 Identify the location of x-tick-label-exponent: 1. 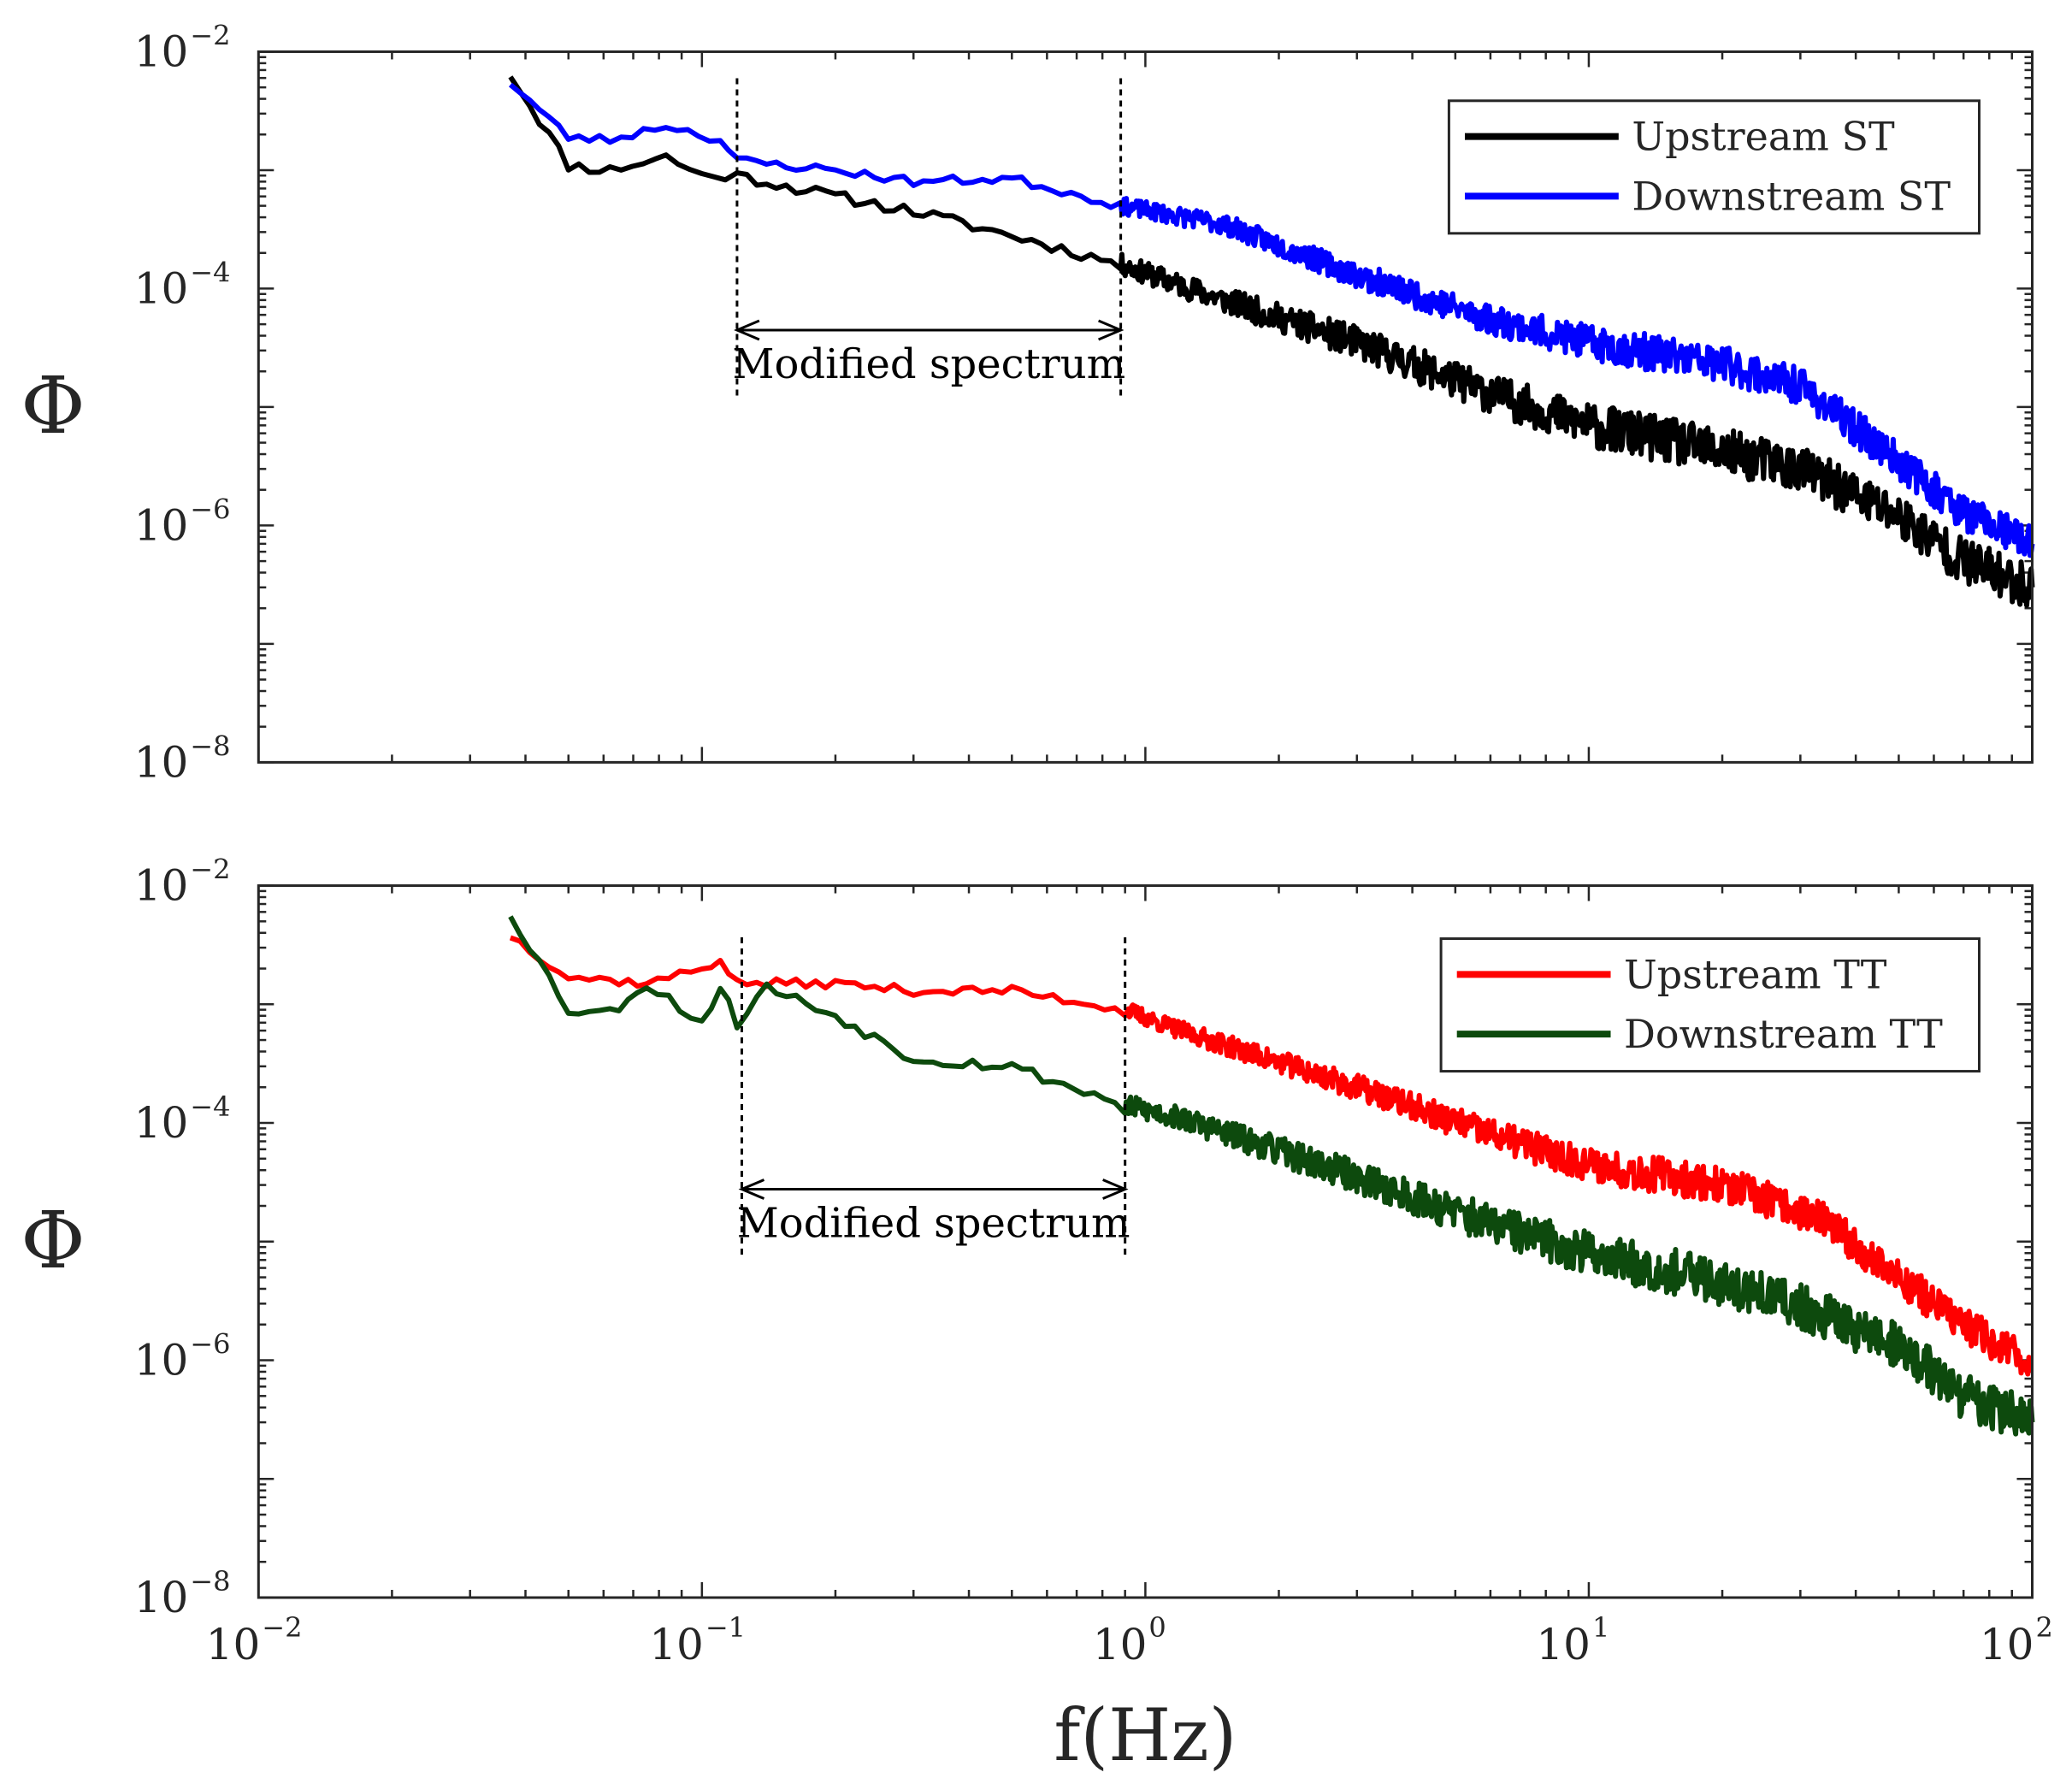
(1600, 1627).